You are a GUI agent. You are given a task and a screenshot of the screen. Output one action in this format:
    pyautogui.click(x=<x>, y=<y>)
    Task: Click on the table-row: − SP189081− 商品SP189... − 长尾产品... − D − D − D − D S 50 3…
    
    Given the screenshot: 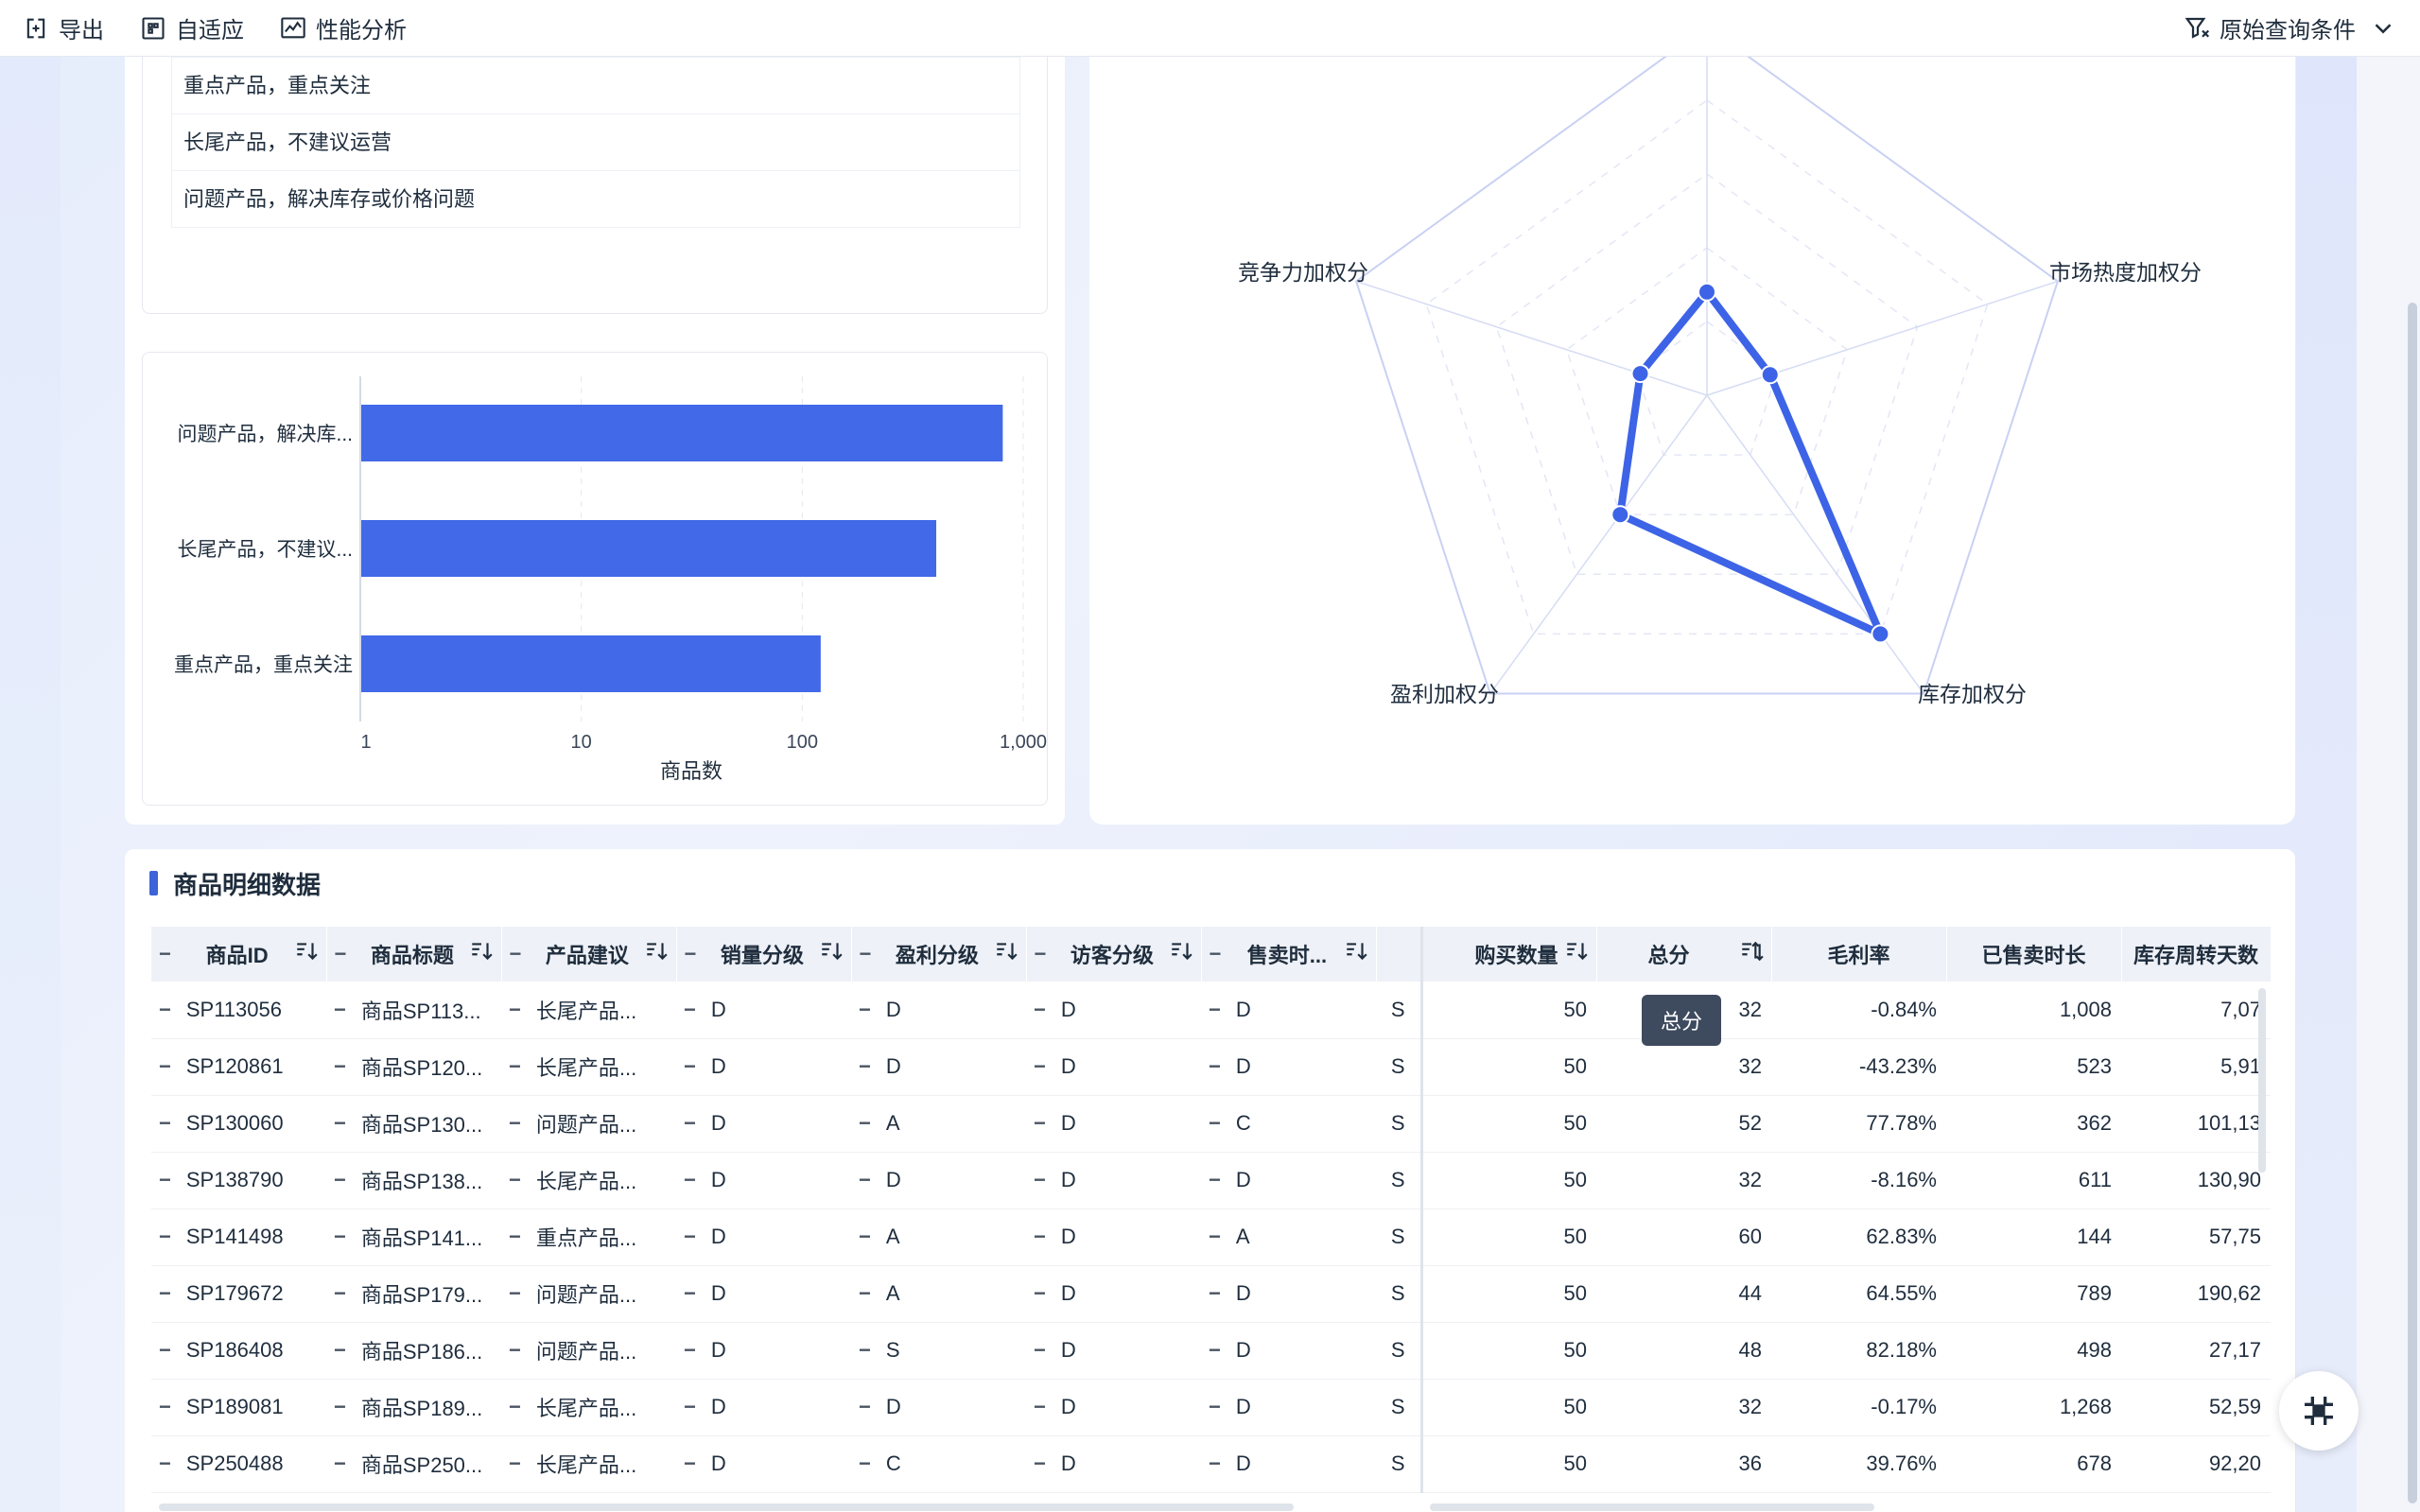 What is the action you would take?
    pyautogui.click(x=1211, y=1407)
    